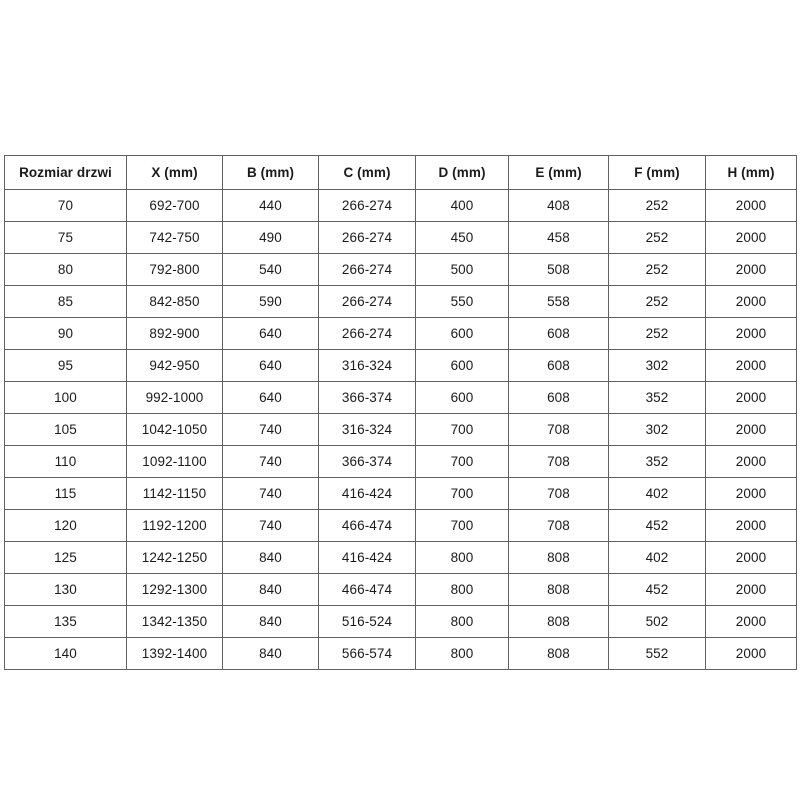 The width and height of the screenshot is (800, 800). What do you see at coordinates (65, 269) in the screenshot?
I see `cell-rozmiar-drzwi: 80` at bounding box center [65, 269].